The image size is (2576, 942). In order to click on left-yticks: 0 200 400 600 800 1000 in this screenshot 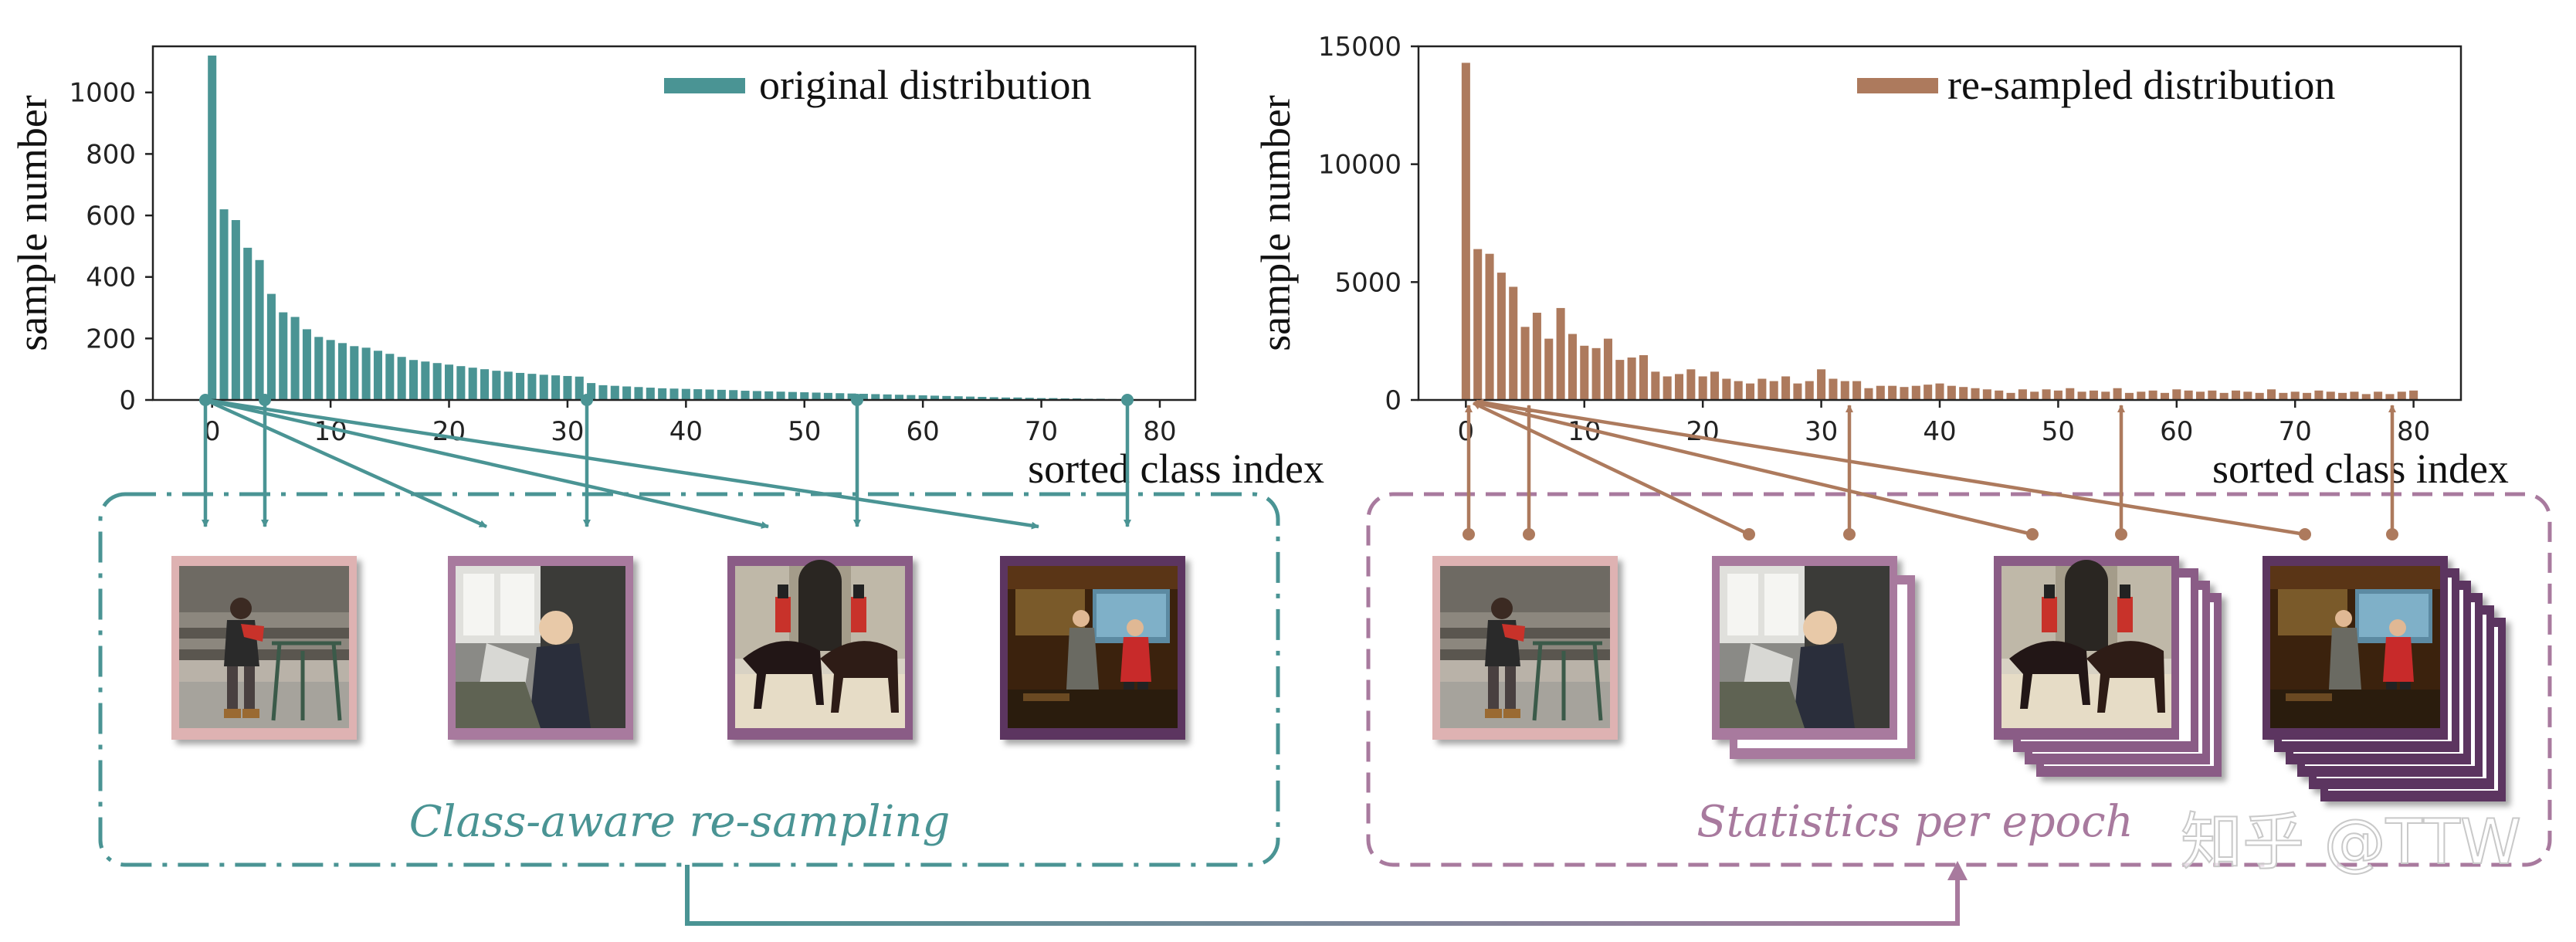, I will do `click(111, 247)`.